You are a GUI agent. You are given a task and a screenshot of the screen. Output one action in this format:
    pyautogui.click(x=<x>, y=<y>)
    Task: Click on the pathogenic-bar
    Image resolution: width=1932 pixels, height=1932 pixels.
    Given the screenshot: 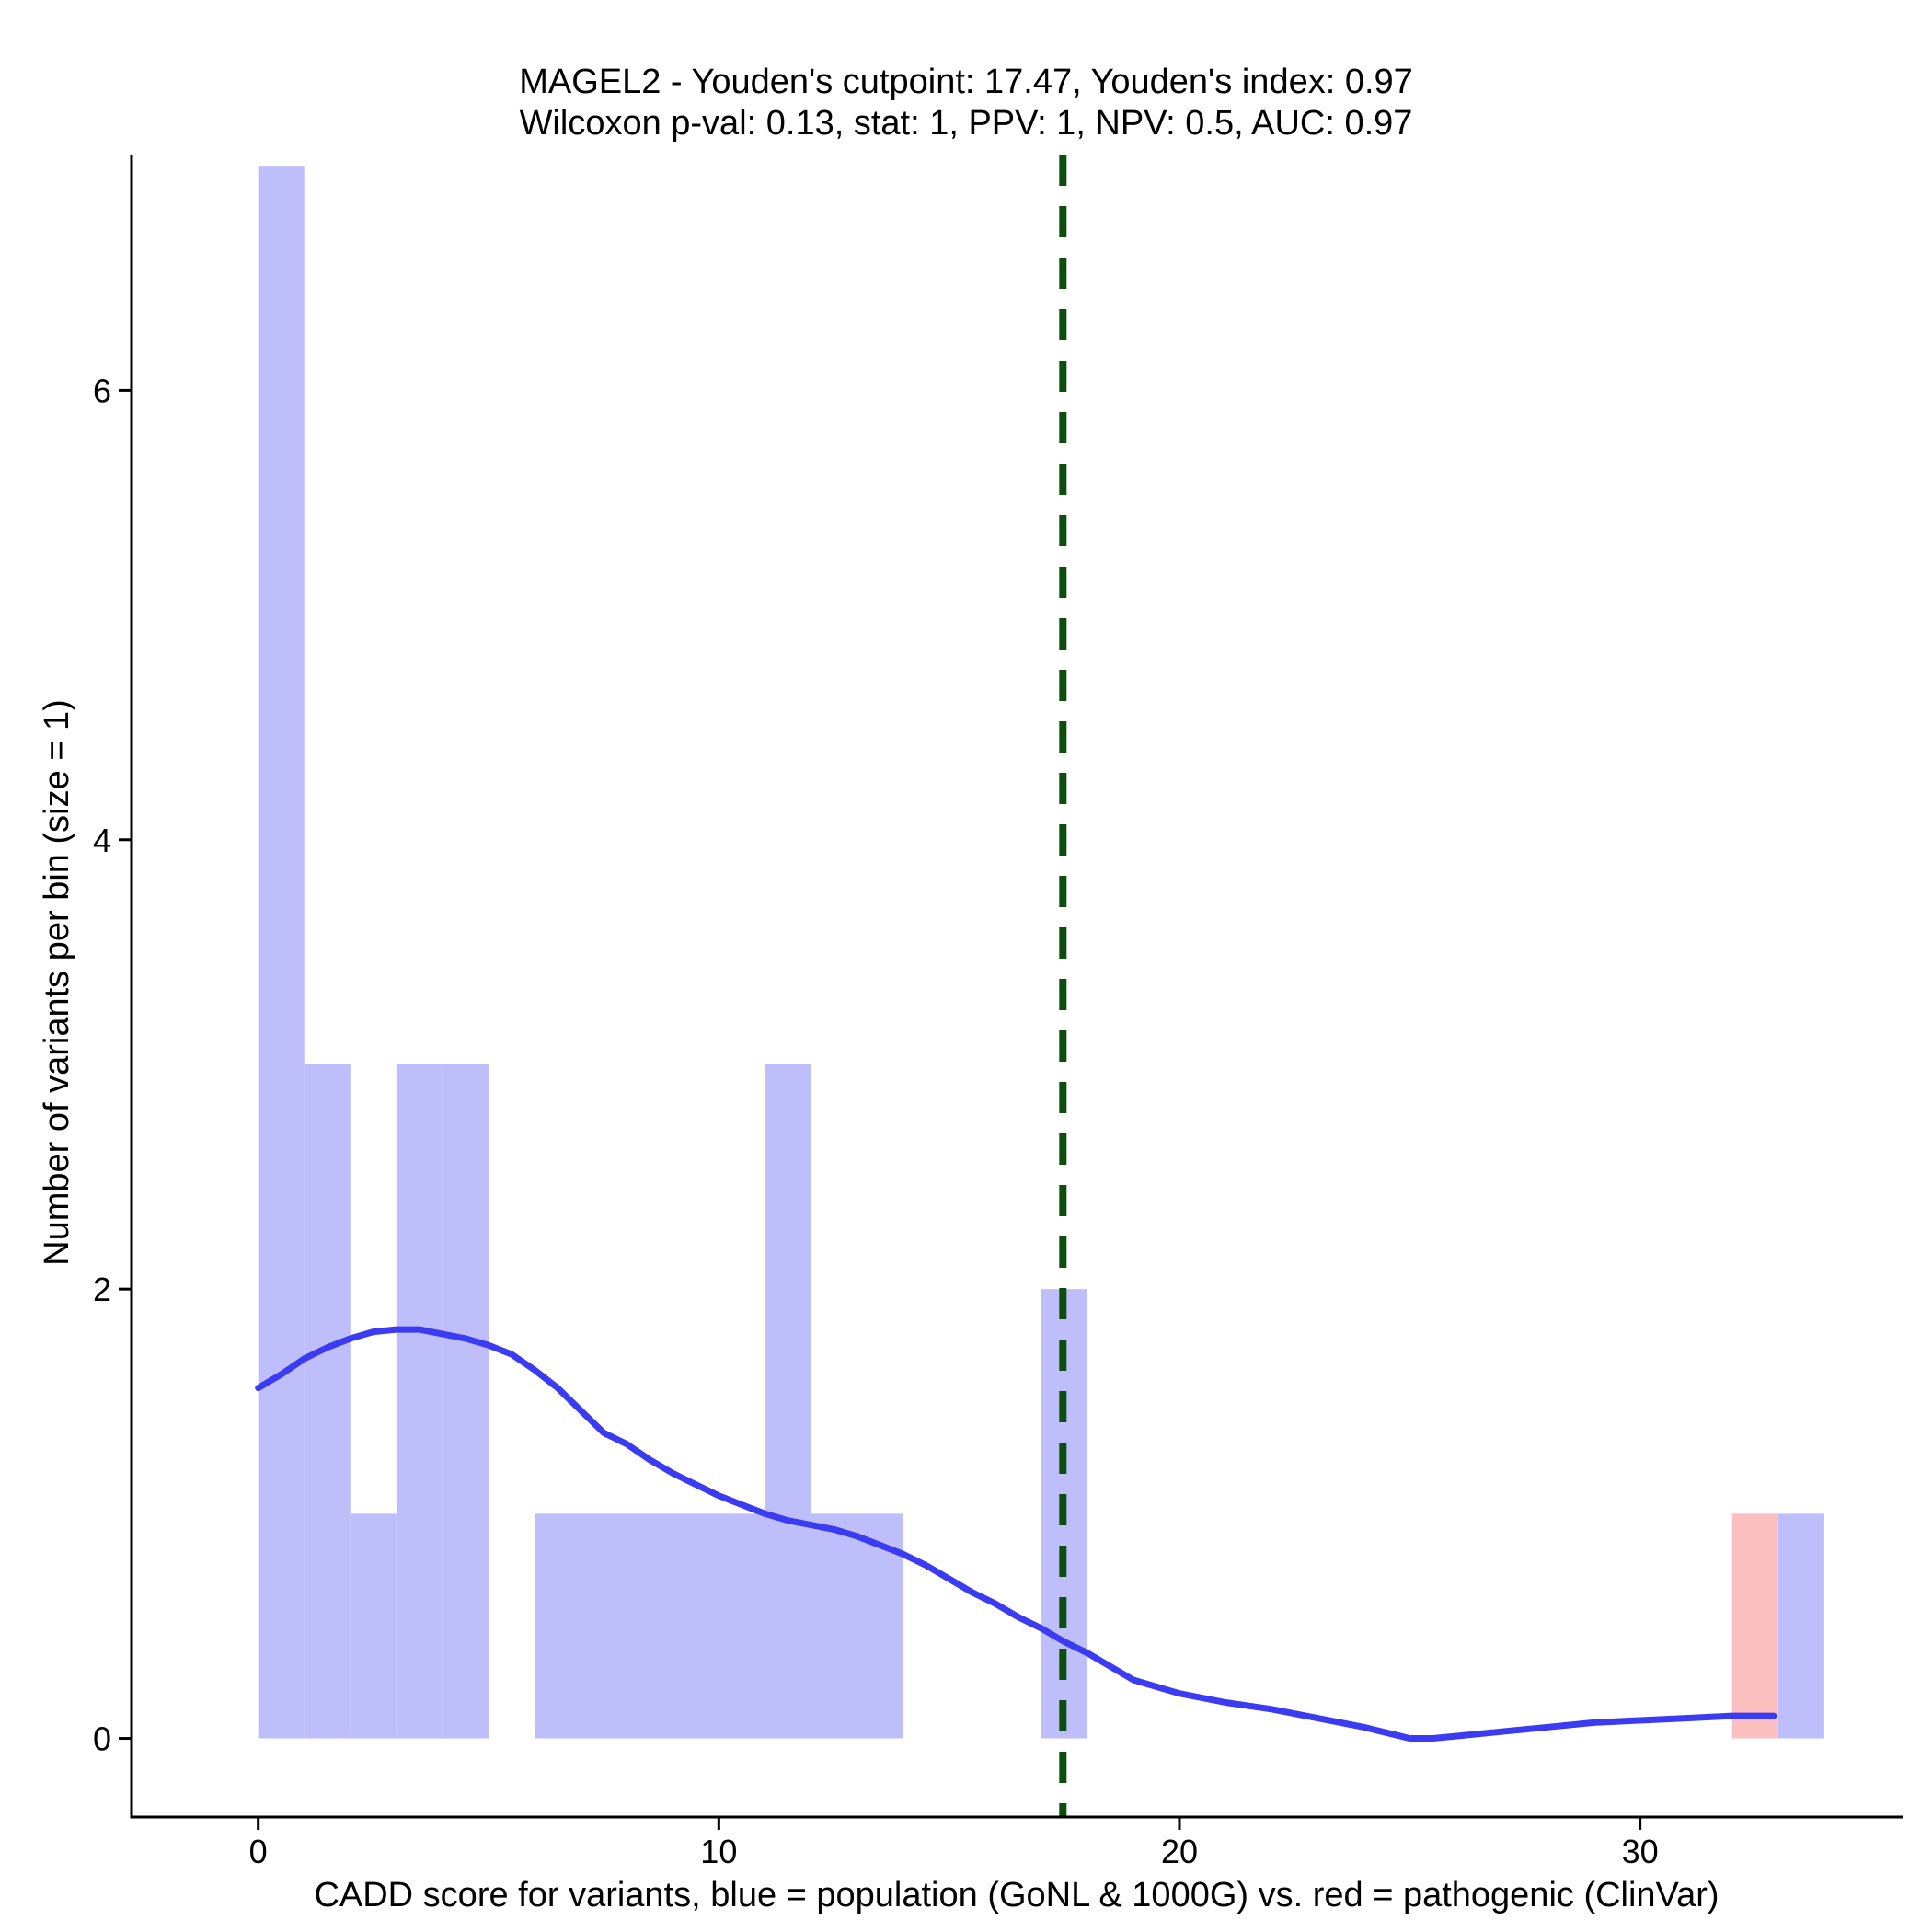 What is the action you would take?
    pyautogui.click(x=1754, y=1626)
    